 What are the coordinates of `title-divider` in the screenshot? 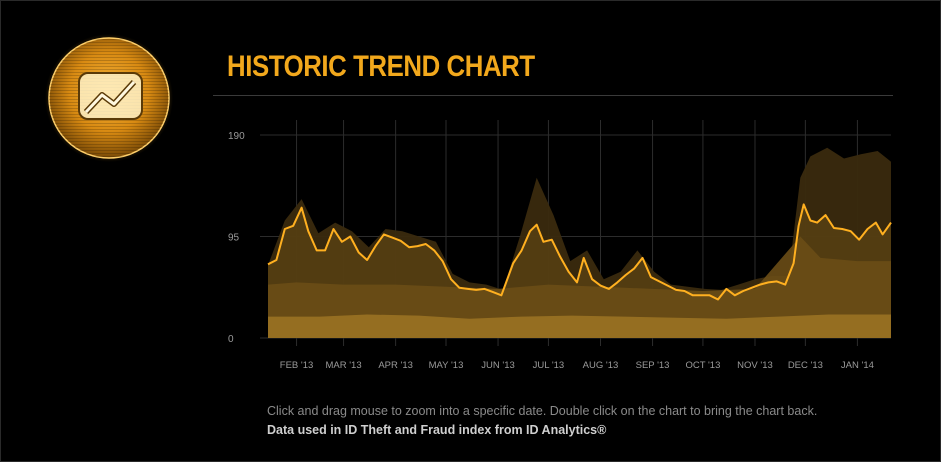 It's located at (553, 95).